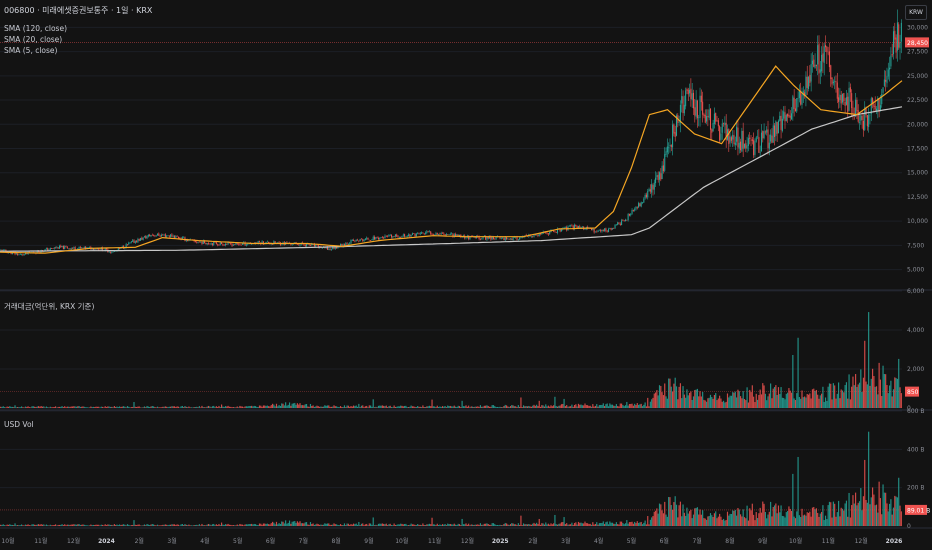  What do you see at coordinates (33, 39) in the screenshot?
I see `sma-20-legend: SMA (20, close)` at bounding box center [33, 39].